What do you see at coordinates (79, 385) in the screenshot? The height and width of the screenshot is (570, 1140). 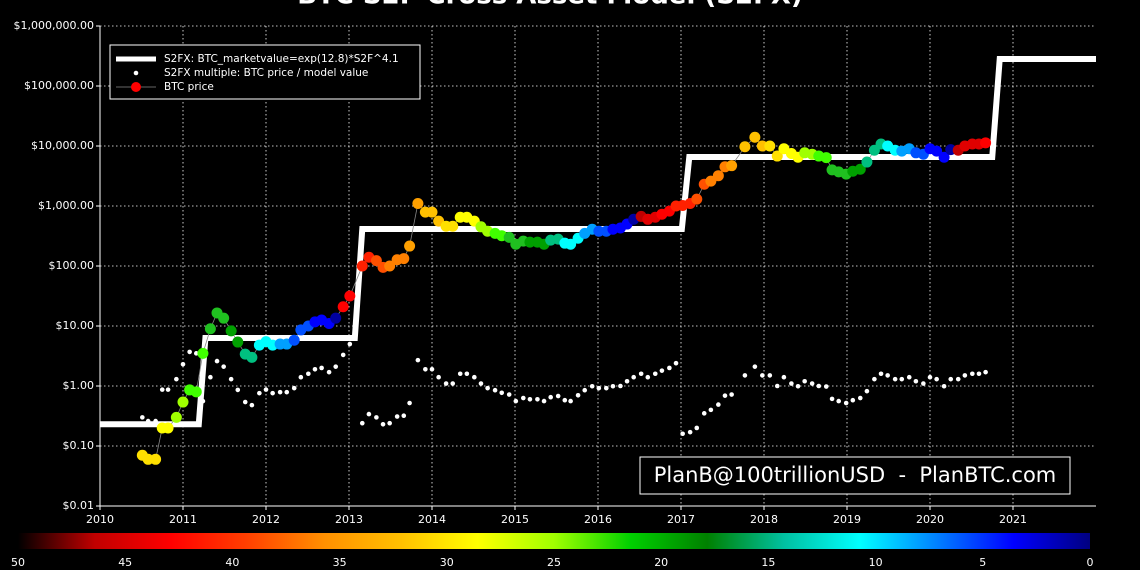 I see `y-tick-label: $1.00` at bounding box center [79, 385].